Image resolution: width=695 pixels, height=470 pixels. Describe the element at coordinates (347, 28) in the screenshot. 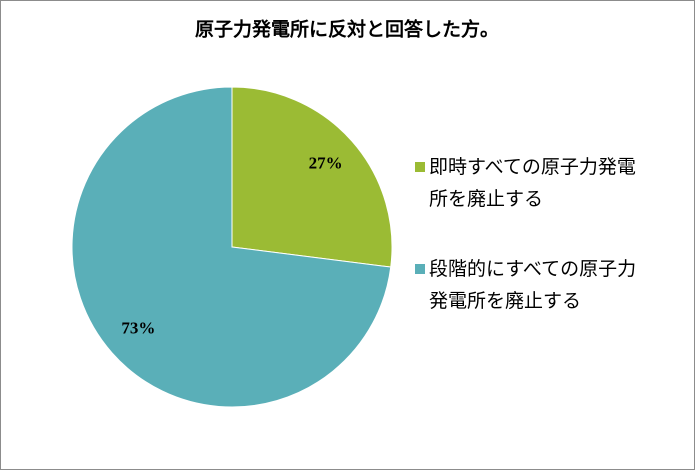

I see `chart-title: 原子力発電所に反対と回答した方。` at that location.